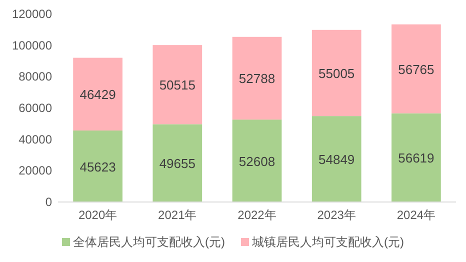 The height and width of the screenshot is (262, 466). I want to click on data-label: 46429, so click(98, 94).